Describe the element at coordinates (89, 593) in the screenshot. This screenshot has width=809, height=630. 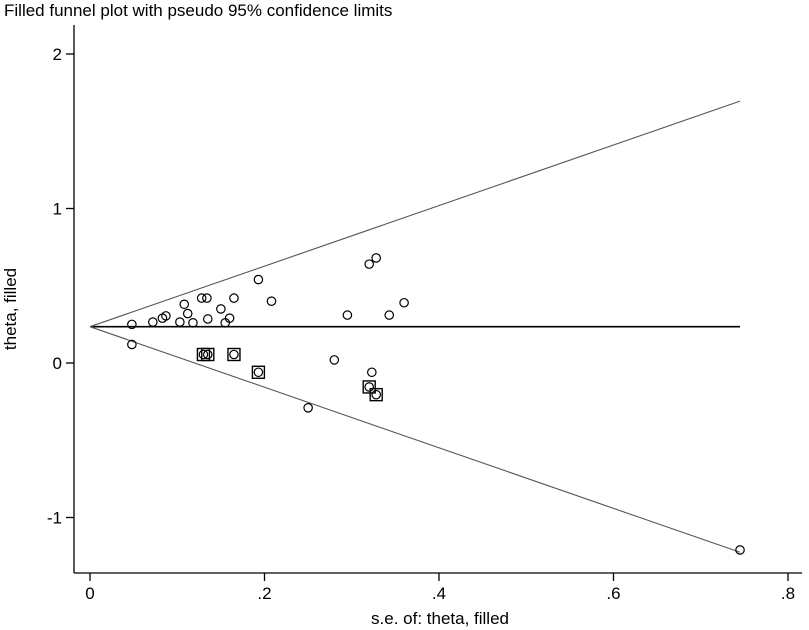
I see `x-tick-label: 0` at that location.